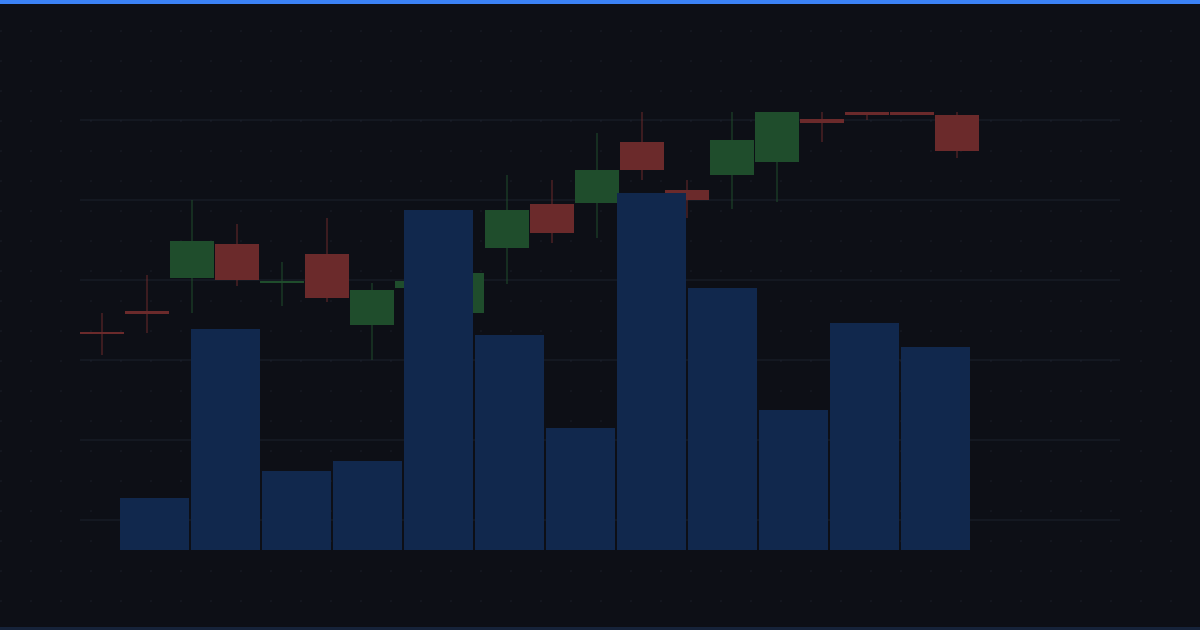 The height and width of the screenshot is (630, 1200). What do you see at coordinates (600, 2) in the screenshot?
I see `top-bar` at bounding box center [600, 2].